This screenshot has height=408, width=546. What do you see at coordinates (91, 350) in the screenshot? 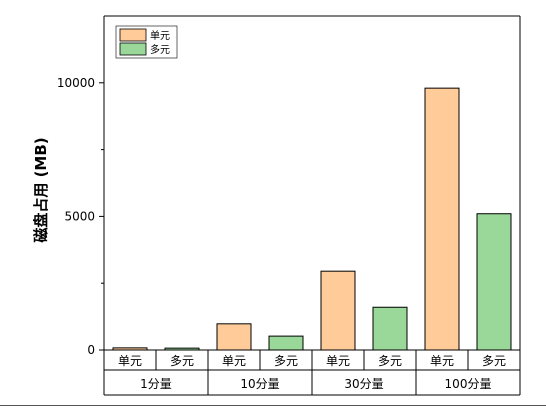
I see `y-tick-label: 0` at bounding box center [91, 350].